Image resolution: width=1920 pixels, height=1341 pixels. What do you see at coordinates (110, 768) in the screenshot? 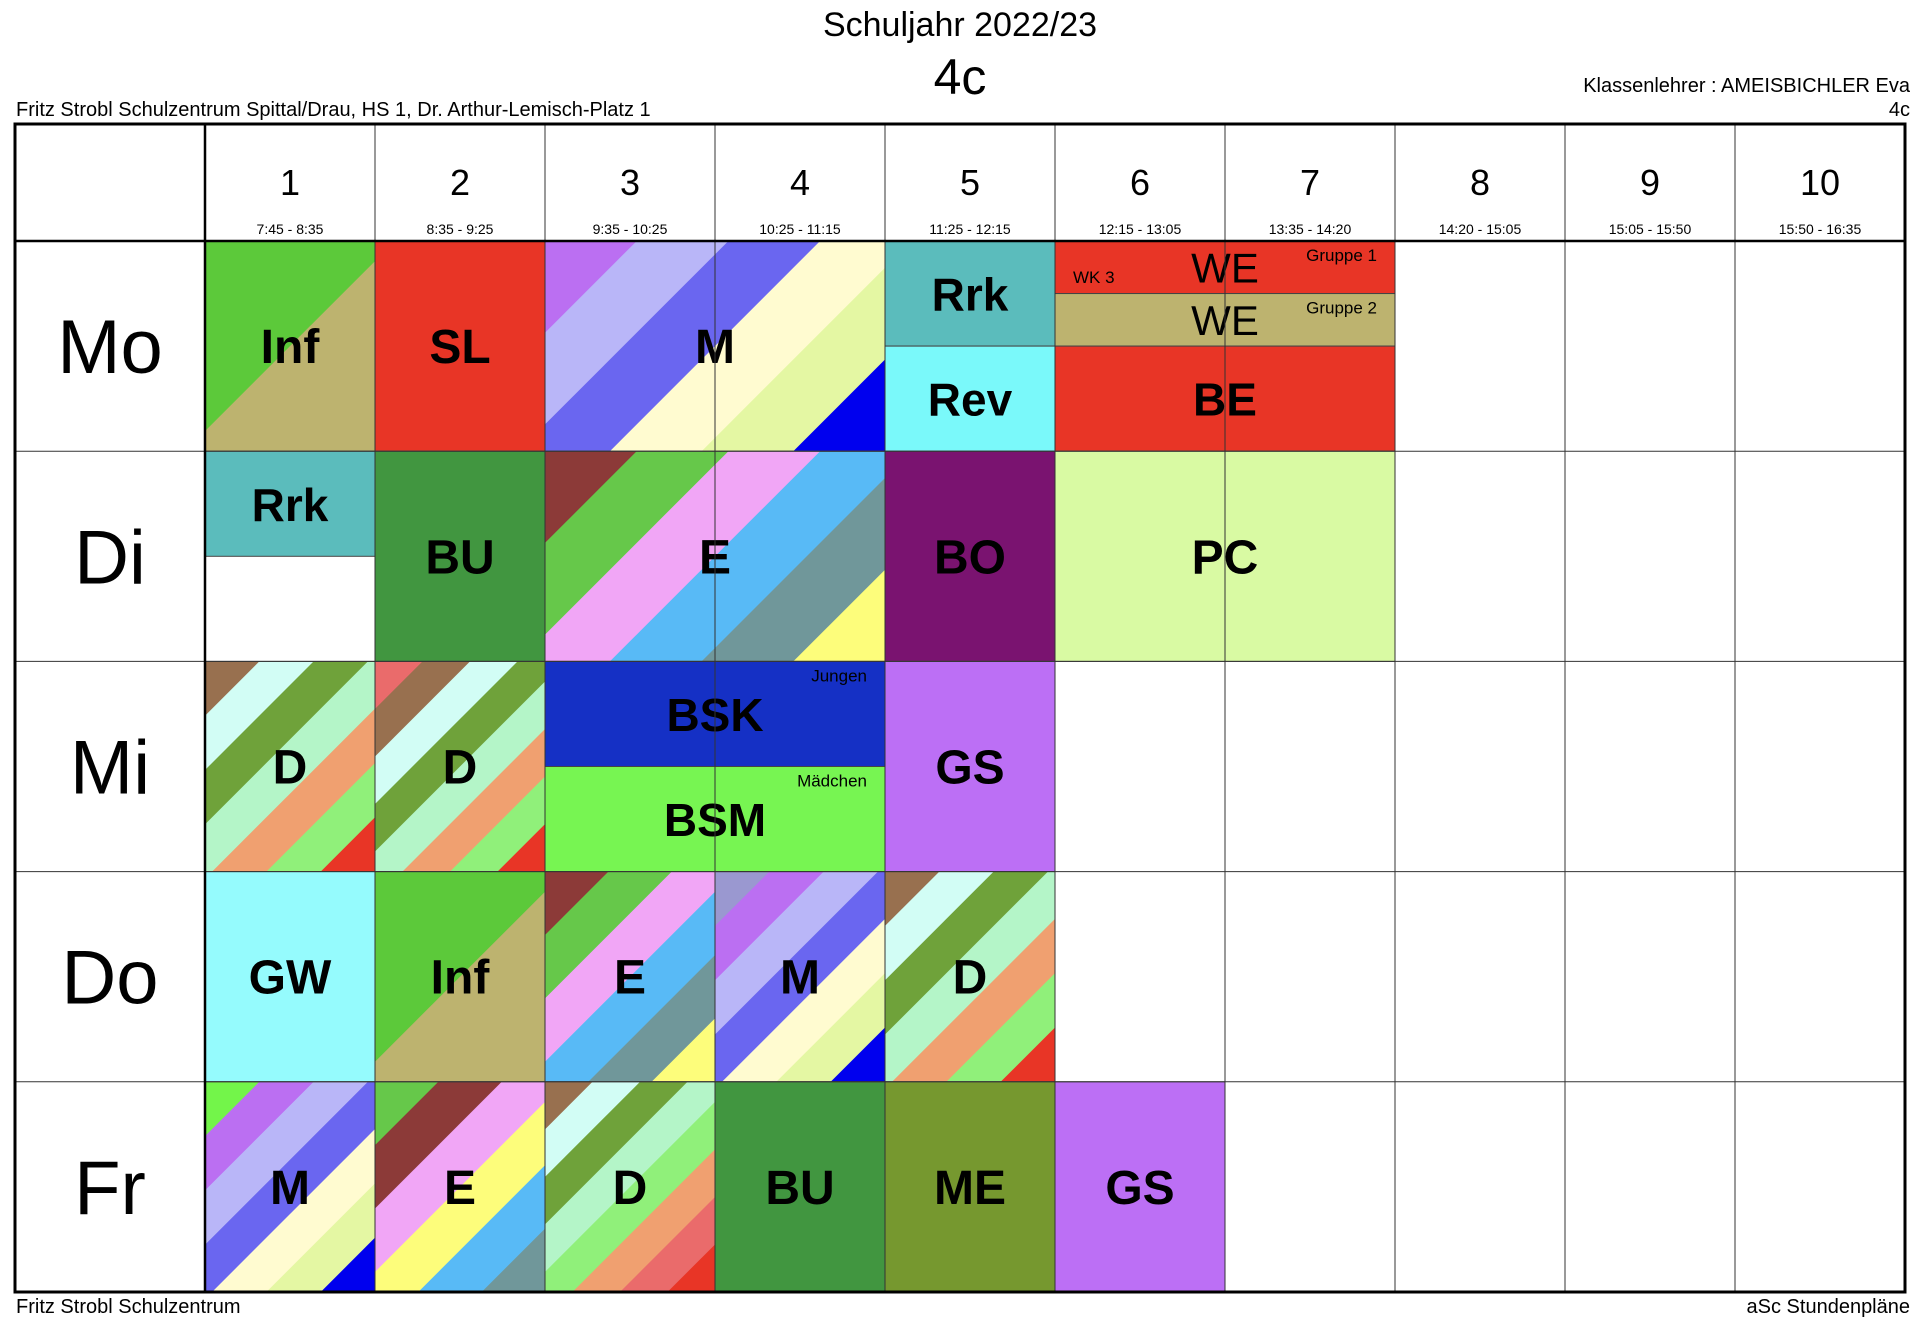
I see `day-label: Mi` at bounding box center [110, 768].